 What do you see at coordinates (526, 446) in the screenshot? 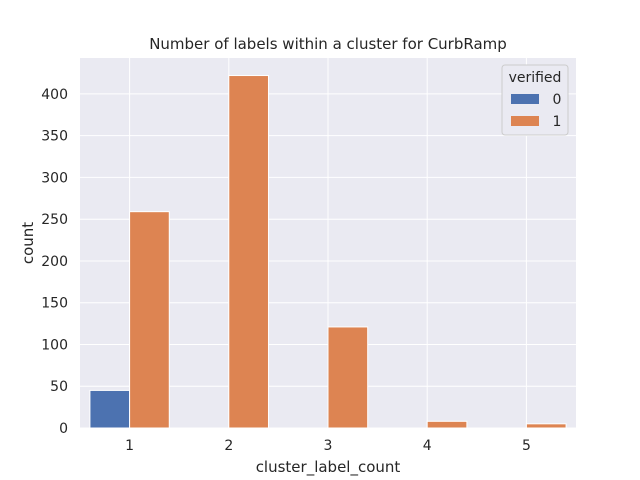
I see `x-tick-label: 5` at bounding box center [526, 446].